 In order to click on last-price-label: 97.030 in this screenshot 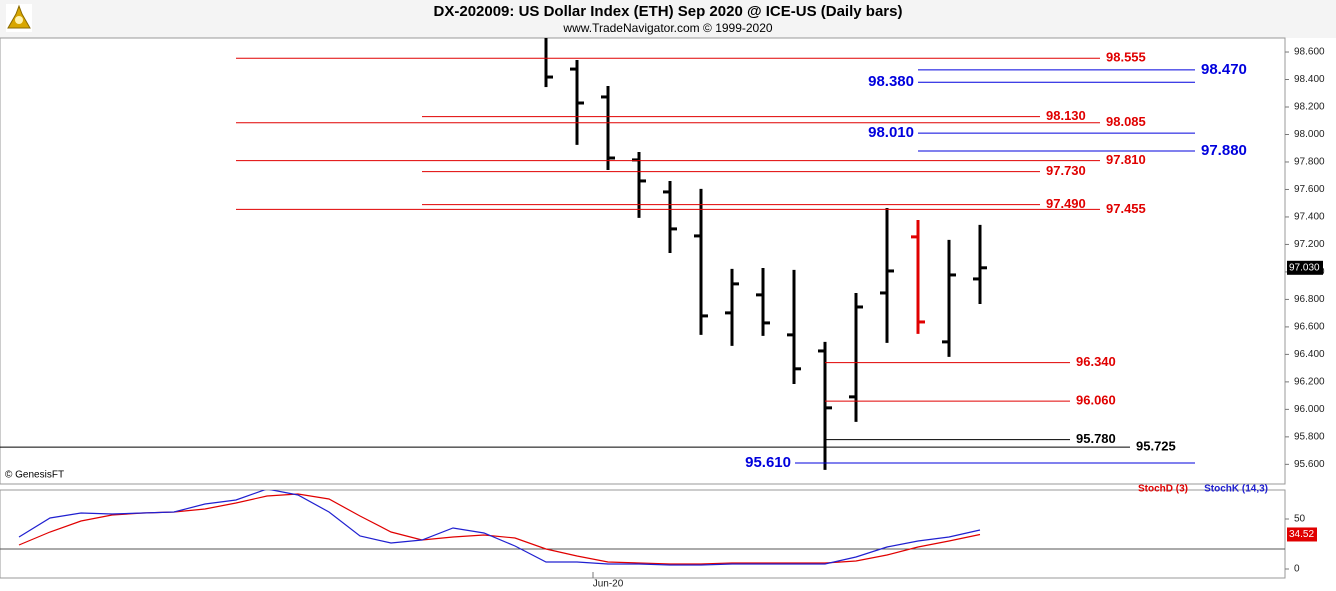, I will do `click(1304, 267)`.